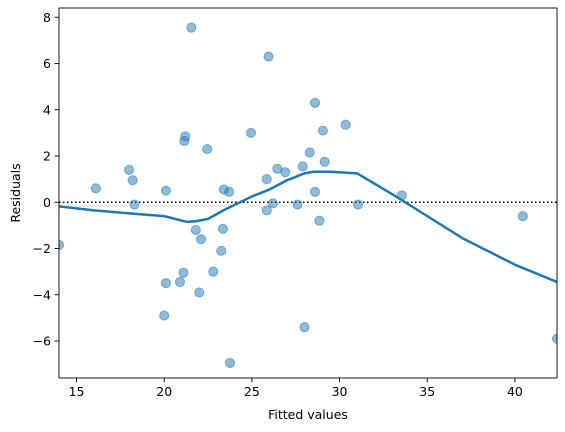 This screenshot has height=432, width=565. Describe the element at coordinates (47, 156) in the screenshot. I see `y-tick-label: 2` at that location.